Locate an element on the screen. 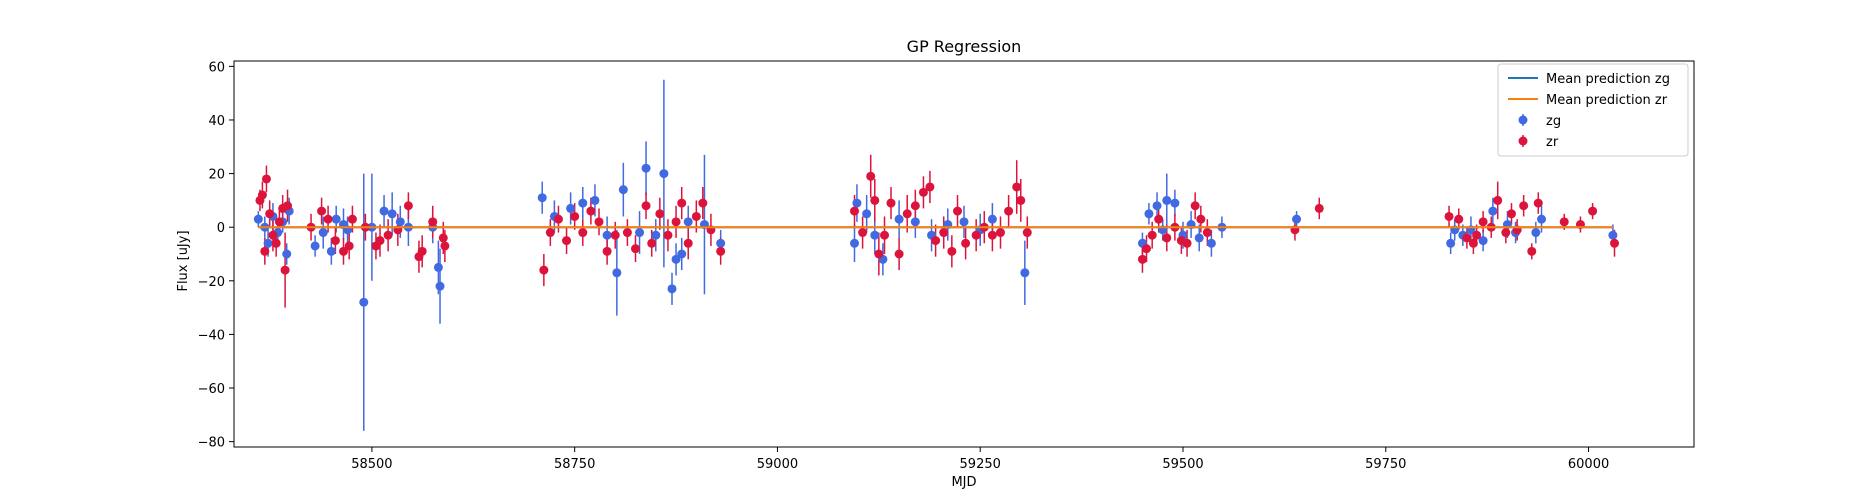 The image size is (1875, 500). x-axis-label: MJD is located at coordinates (963, 482).